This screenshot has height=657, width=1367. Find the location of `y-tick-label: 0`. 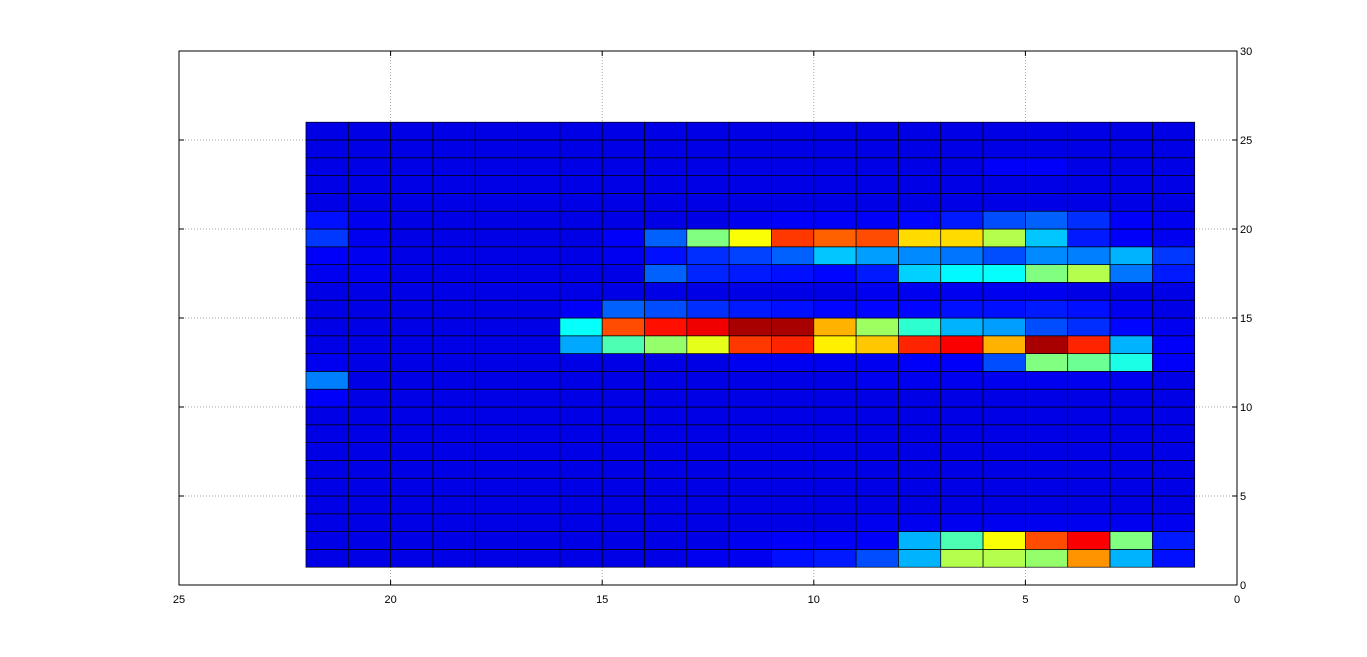

y-tick-label: 0 is located at coordinates (1243, 586).